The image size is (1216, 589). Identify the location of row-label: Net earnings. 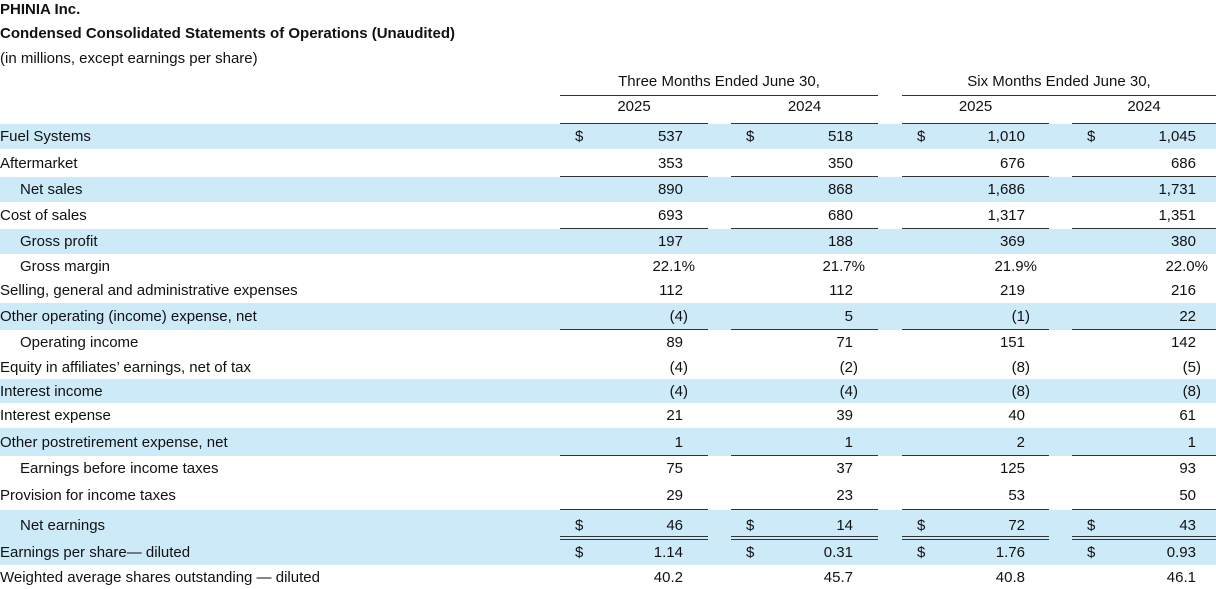
(63, 525).